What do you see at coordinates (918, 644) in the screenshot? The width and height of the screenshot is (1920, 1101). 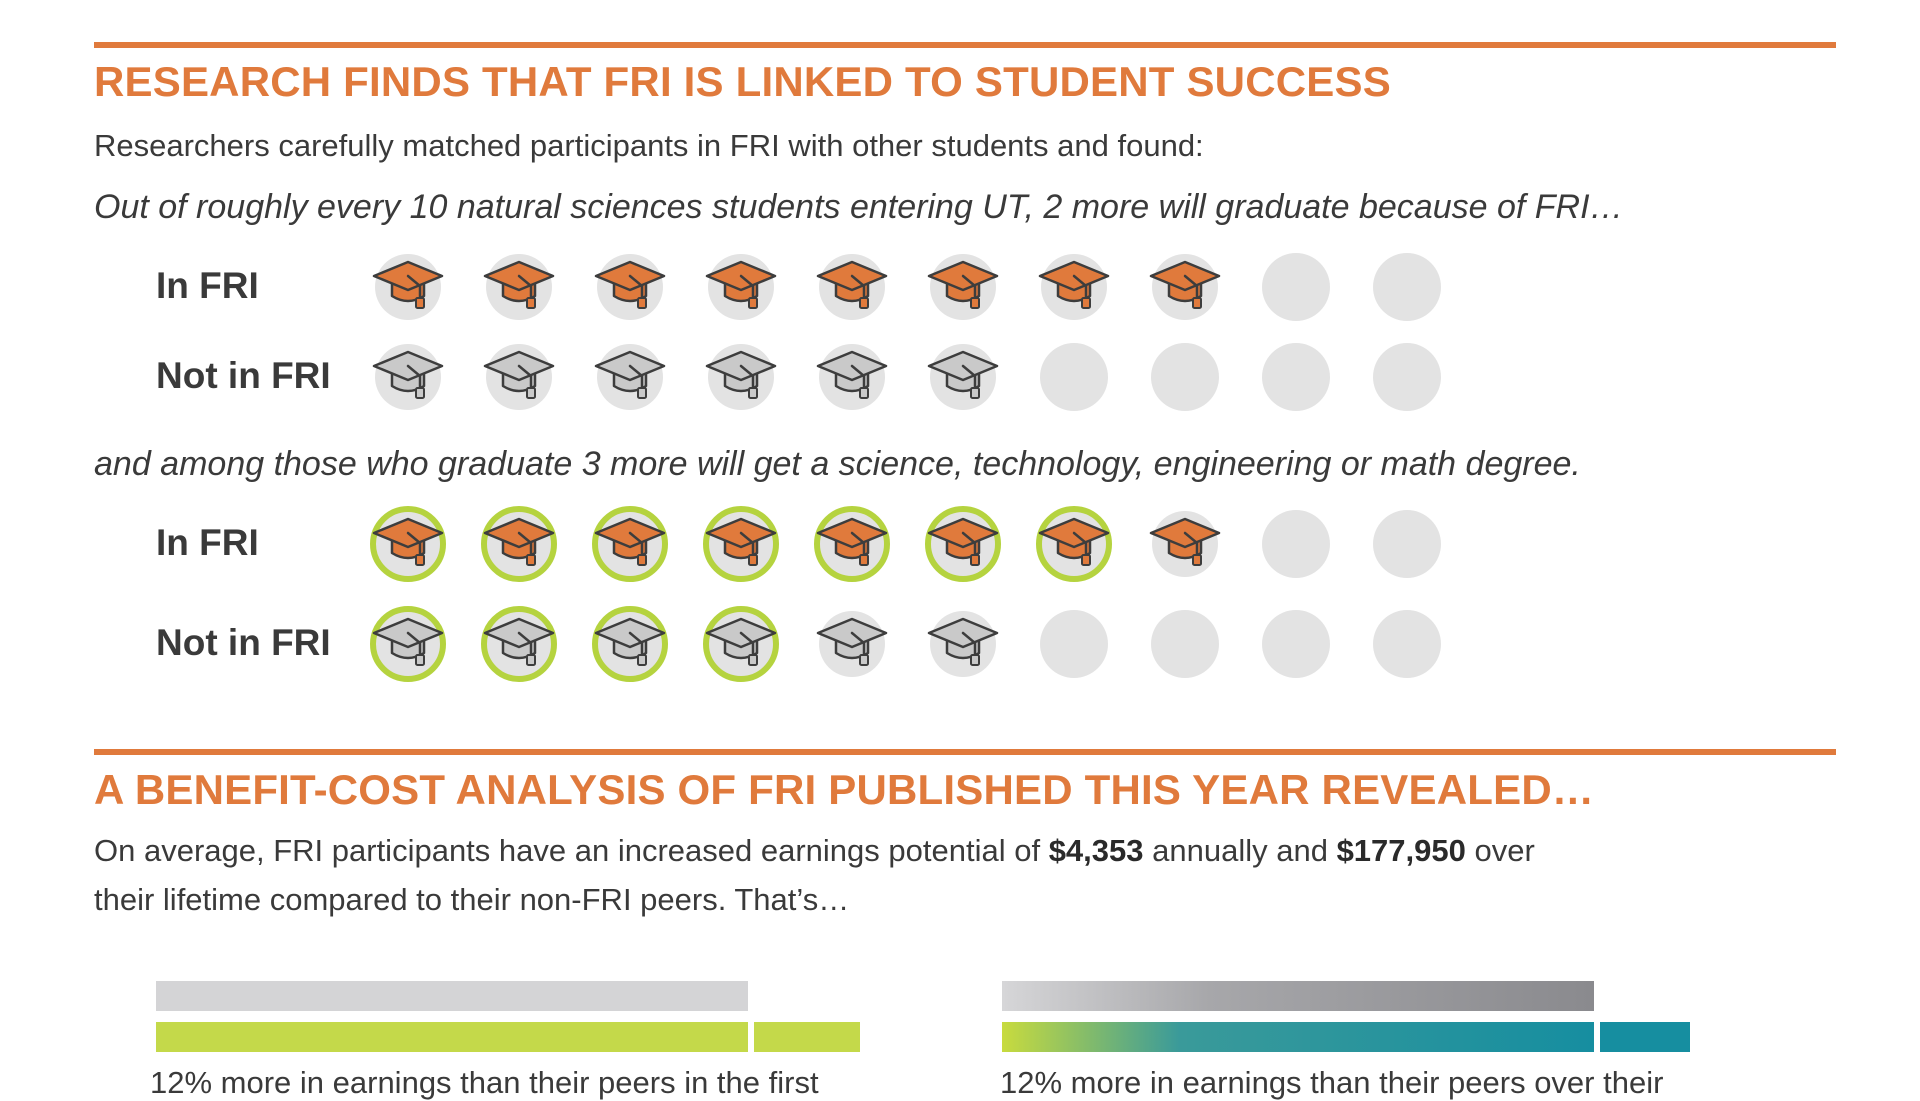 I see `stem-row-not-in-fri` at bounding box center [918, 644].